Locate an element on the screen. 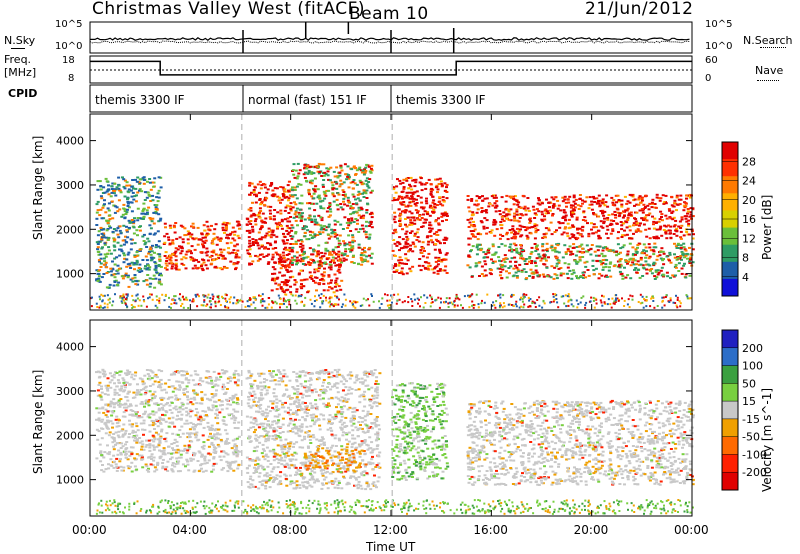 The image size is (800, 554). power-colorbar-label: Power [dB] is located at coordinates (767, 227).